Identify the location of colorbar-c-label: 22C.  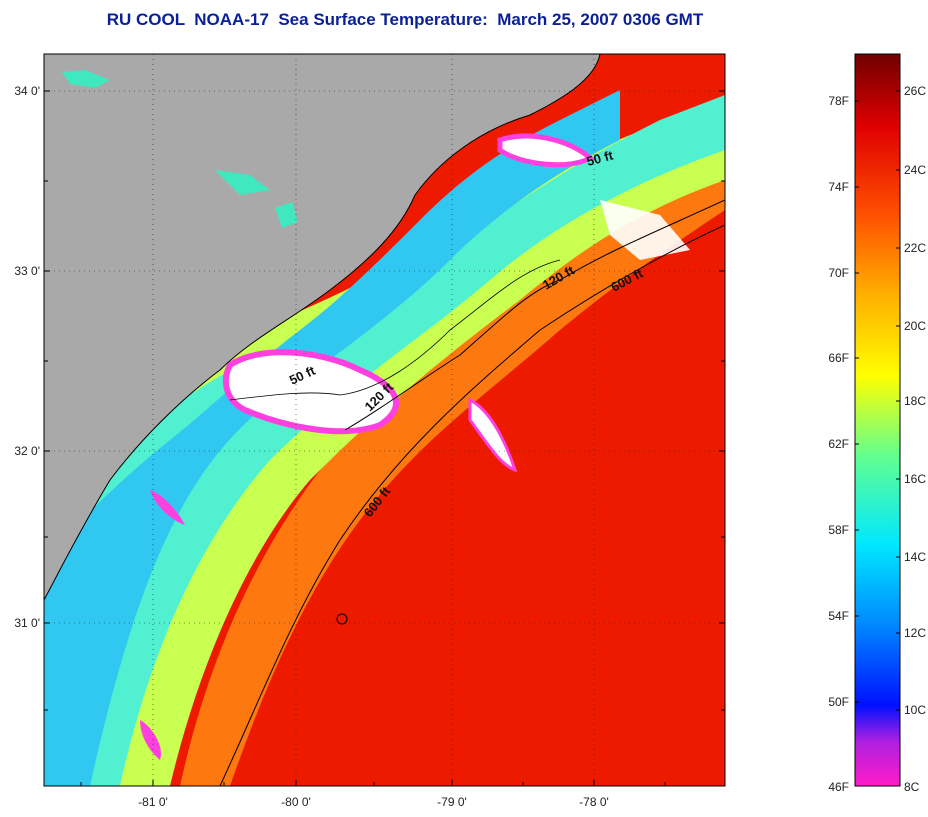
(915, 248).